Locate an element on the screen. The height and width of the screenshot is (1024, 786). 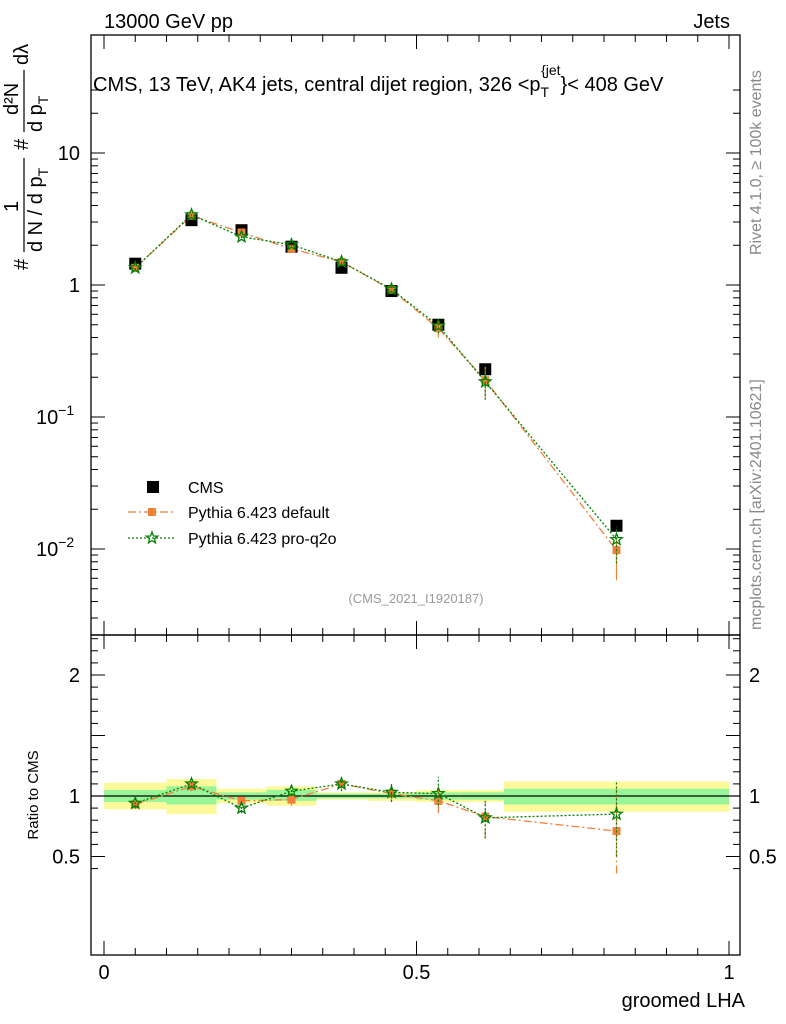
ylabel-denominator-1: d N / d pT is located at coordinates (38, 209).